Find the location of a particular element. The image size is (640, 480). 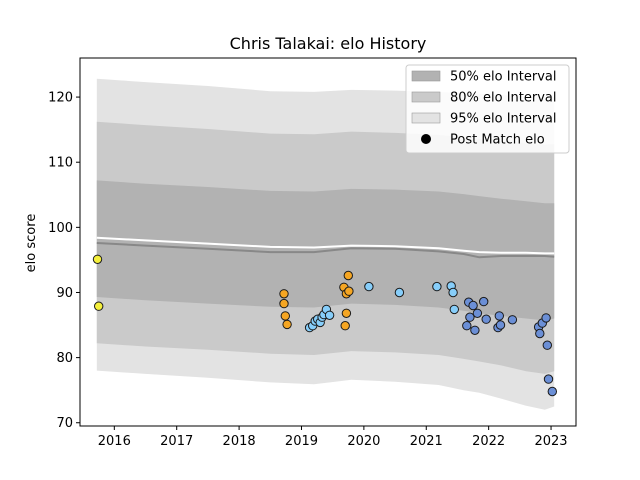

x-tick-label-2: 2018 is located at coordinates (239, 441).